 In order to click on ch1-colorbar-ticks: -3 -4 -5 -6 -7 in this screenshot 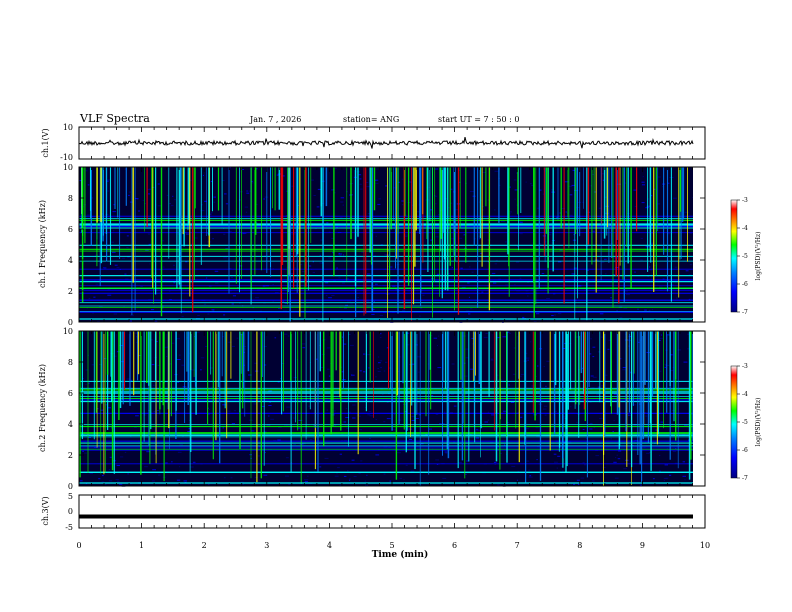, I will do `click(742, 256)`.